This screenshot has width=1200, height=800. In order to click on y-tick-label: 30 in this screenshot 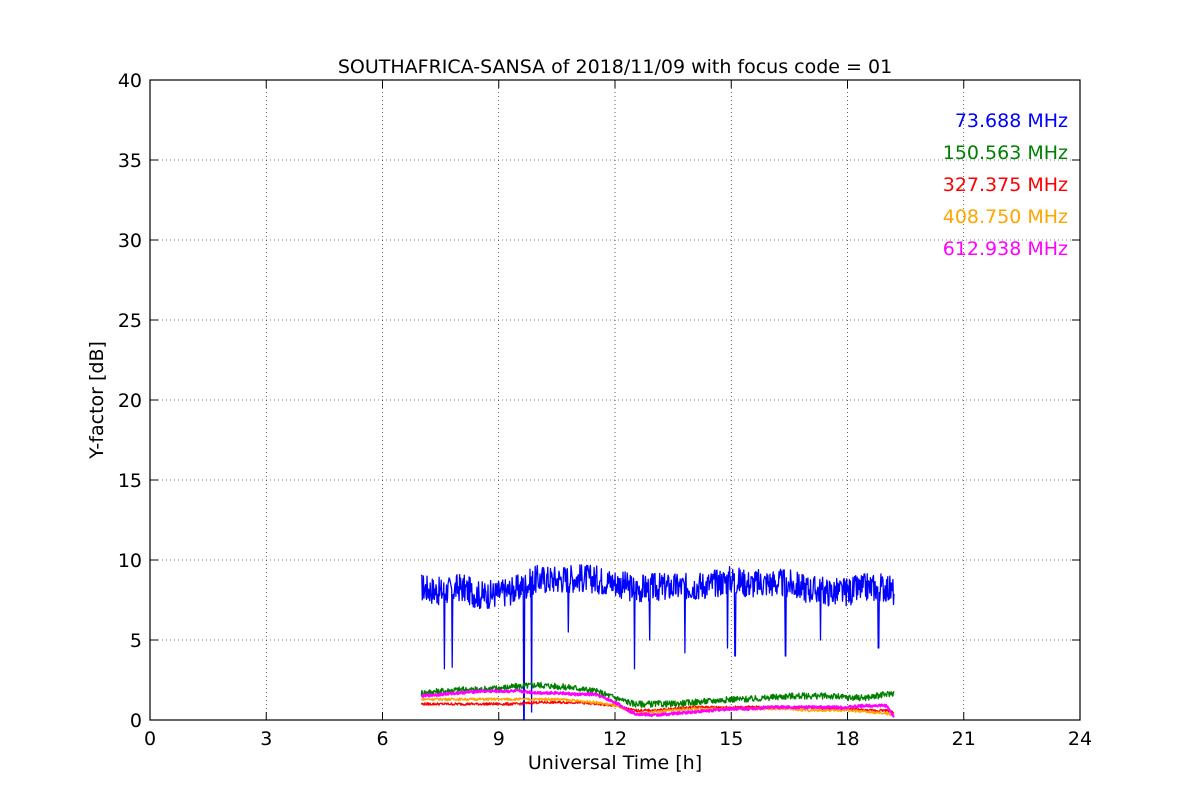, I will do `click(130, 241)`.